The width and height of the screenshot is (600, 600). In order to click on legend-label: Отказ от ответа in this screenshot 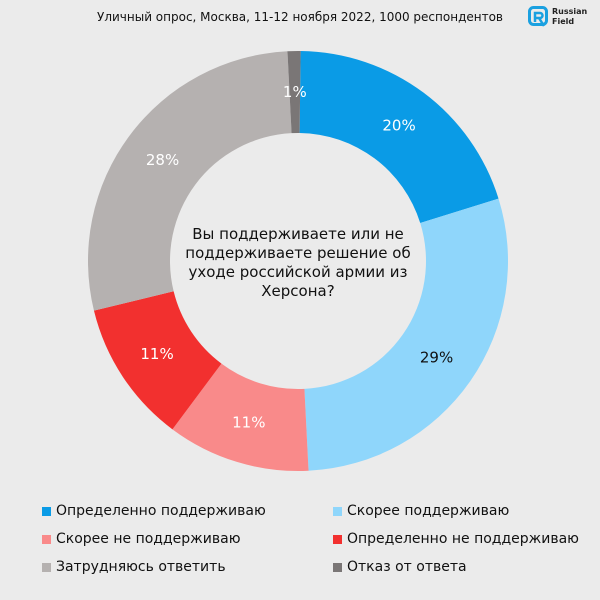, I will do `click(407, 567)`.